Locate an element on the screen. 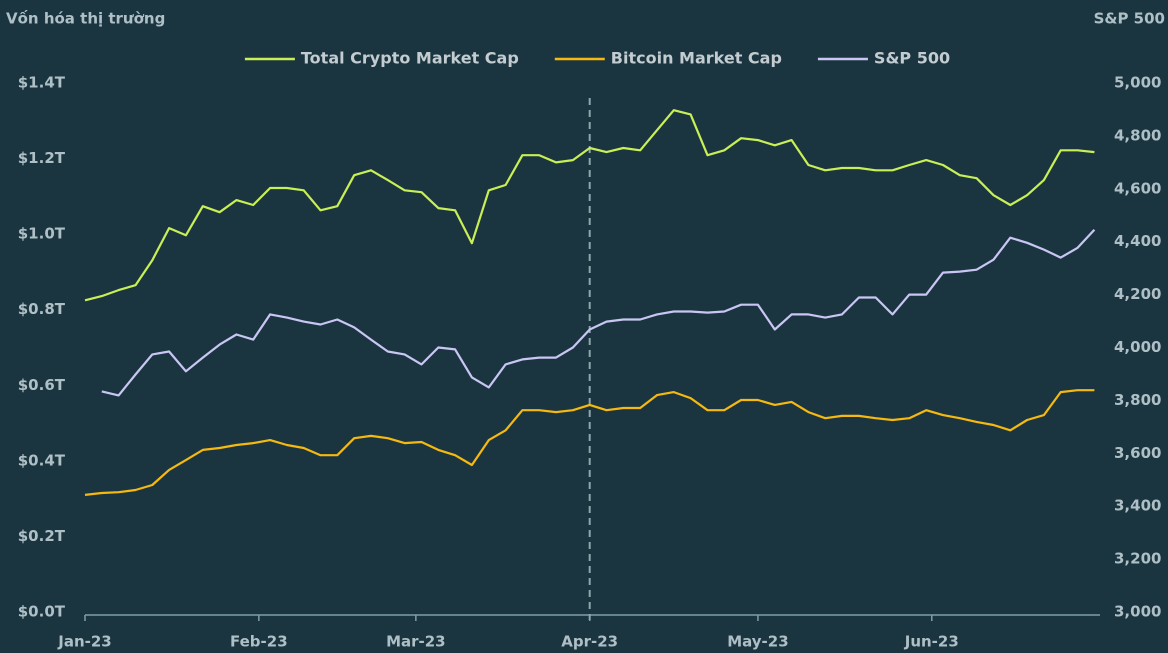 This screenshot has height=653, width=1168. y2-tick-label: 4,600 is located at coordinates (1137, 188).